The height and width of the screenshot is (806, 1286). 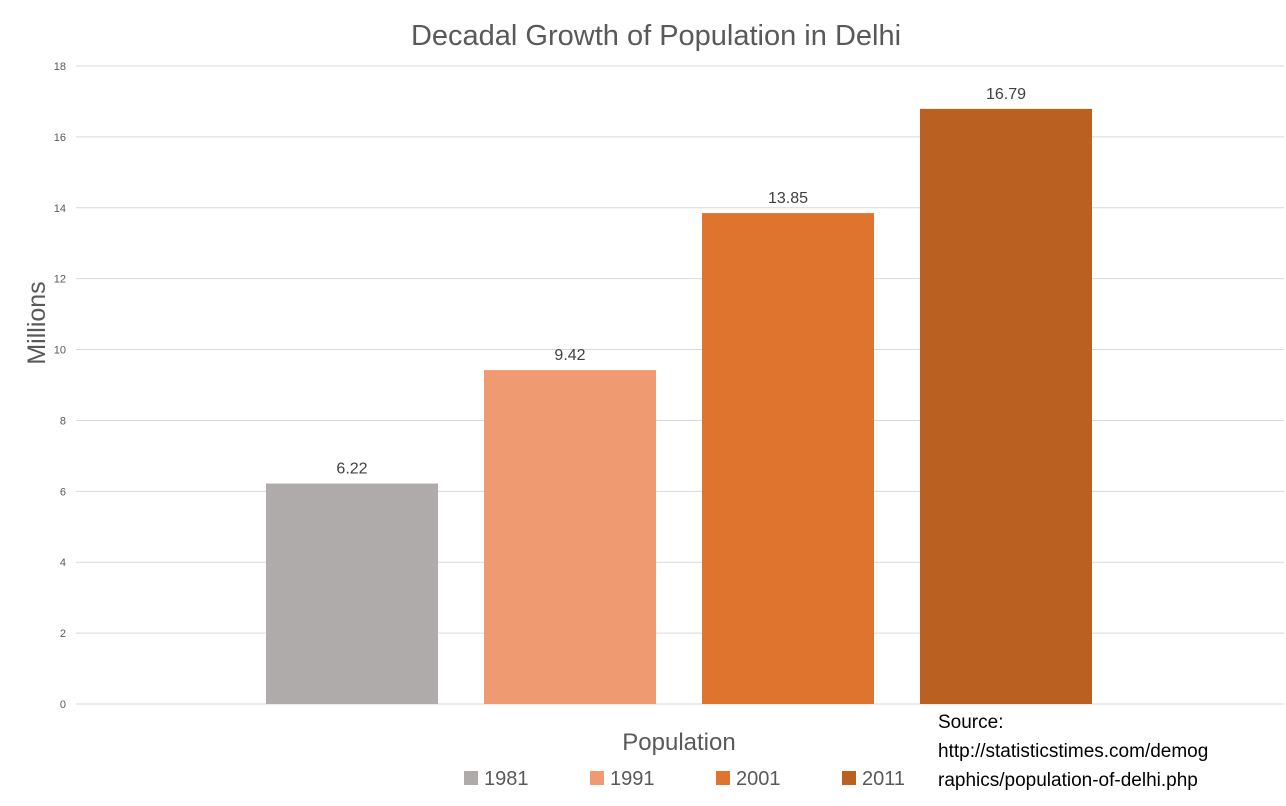 What do you see at coordinates (569, 355) in the screenshot?
I see `data-label-1991: 9.42` at bounding box center [569, 355].